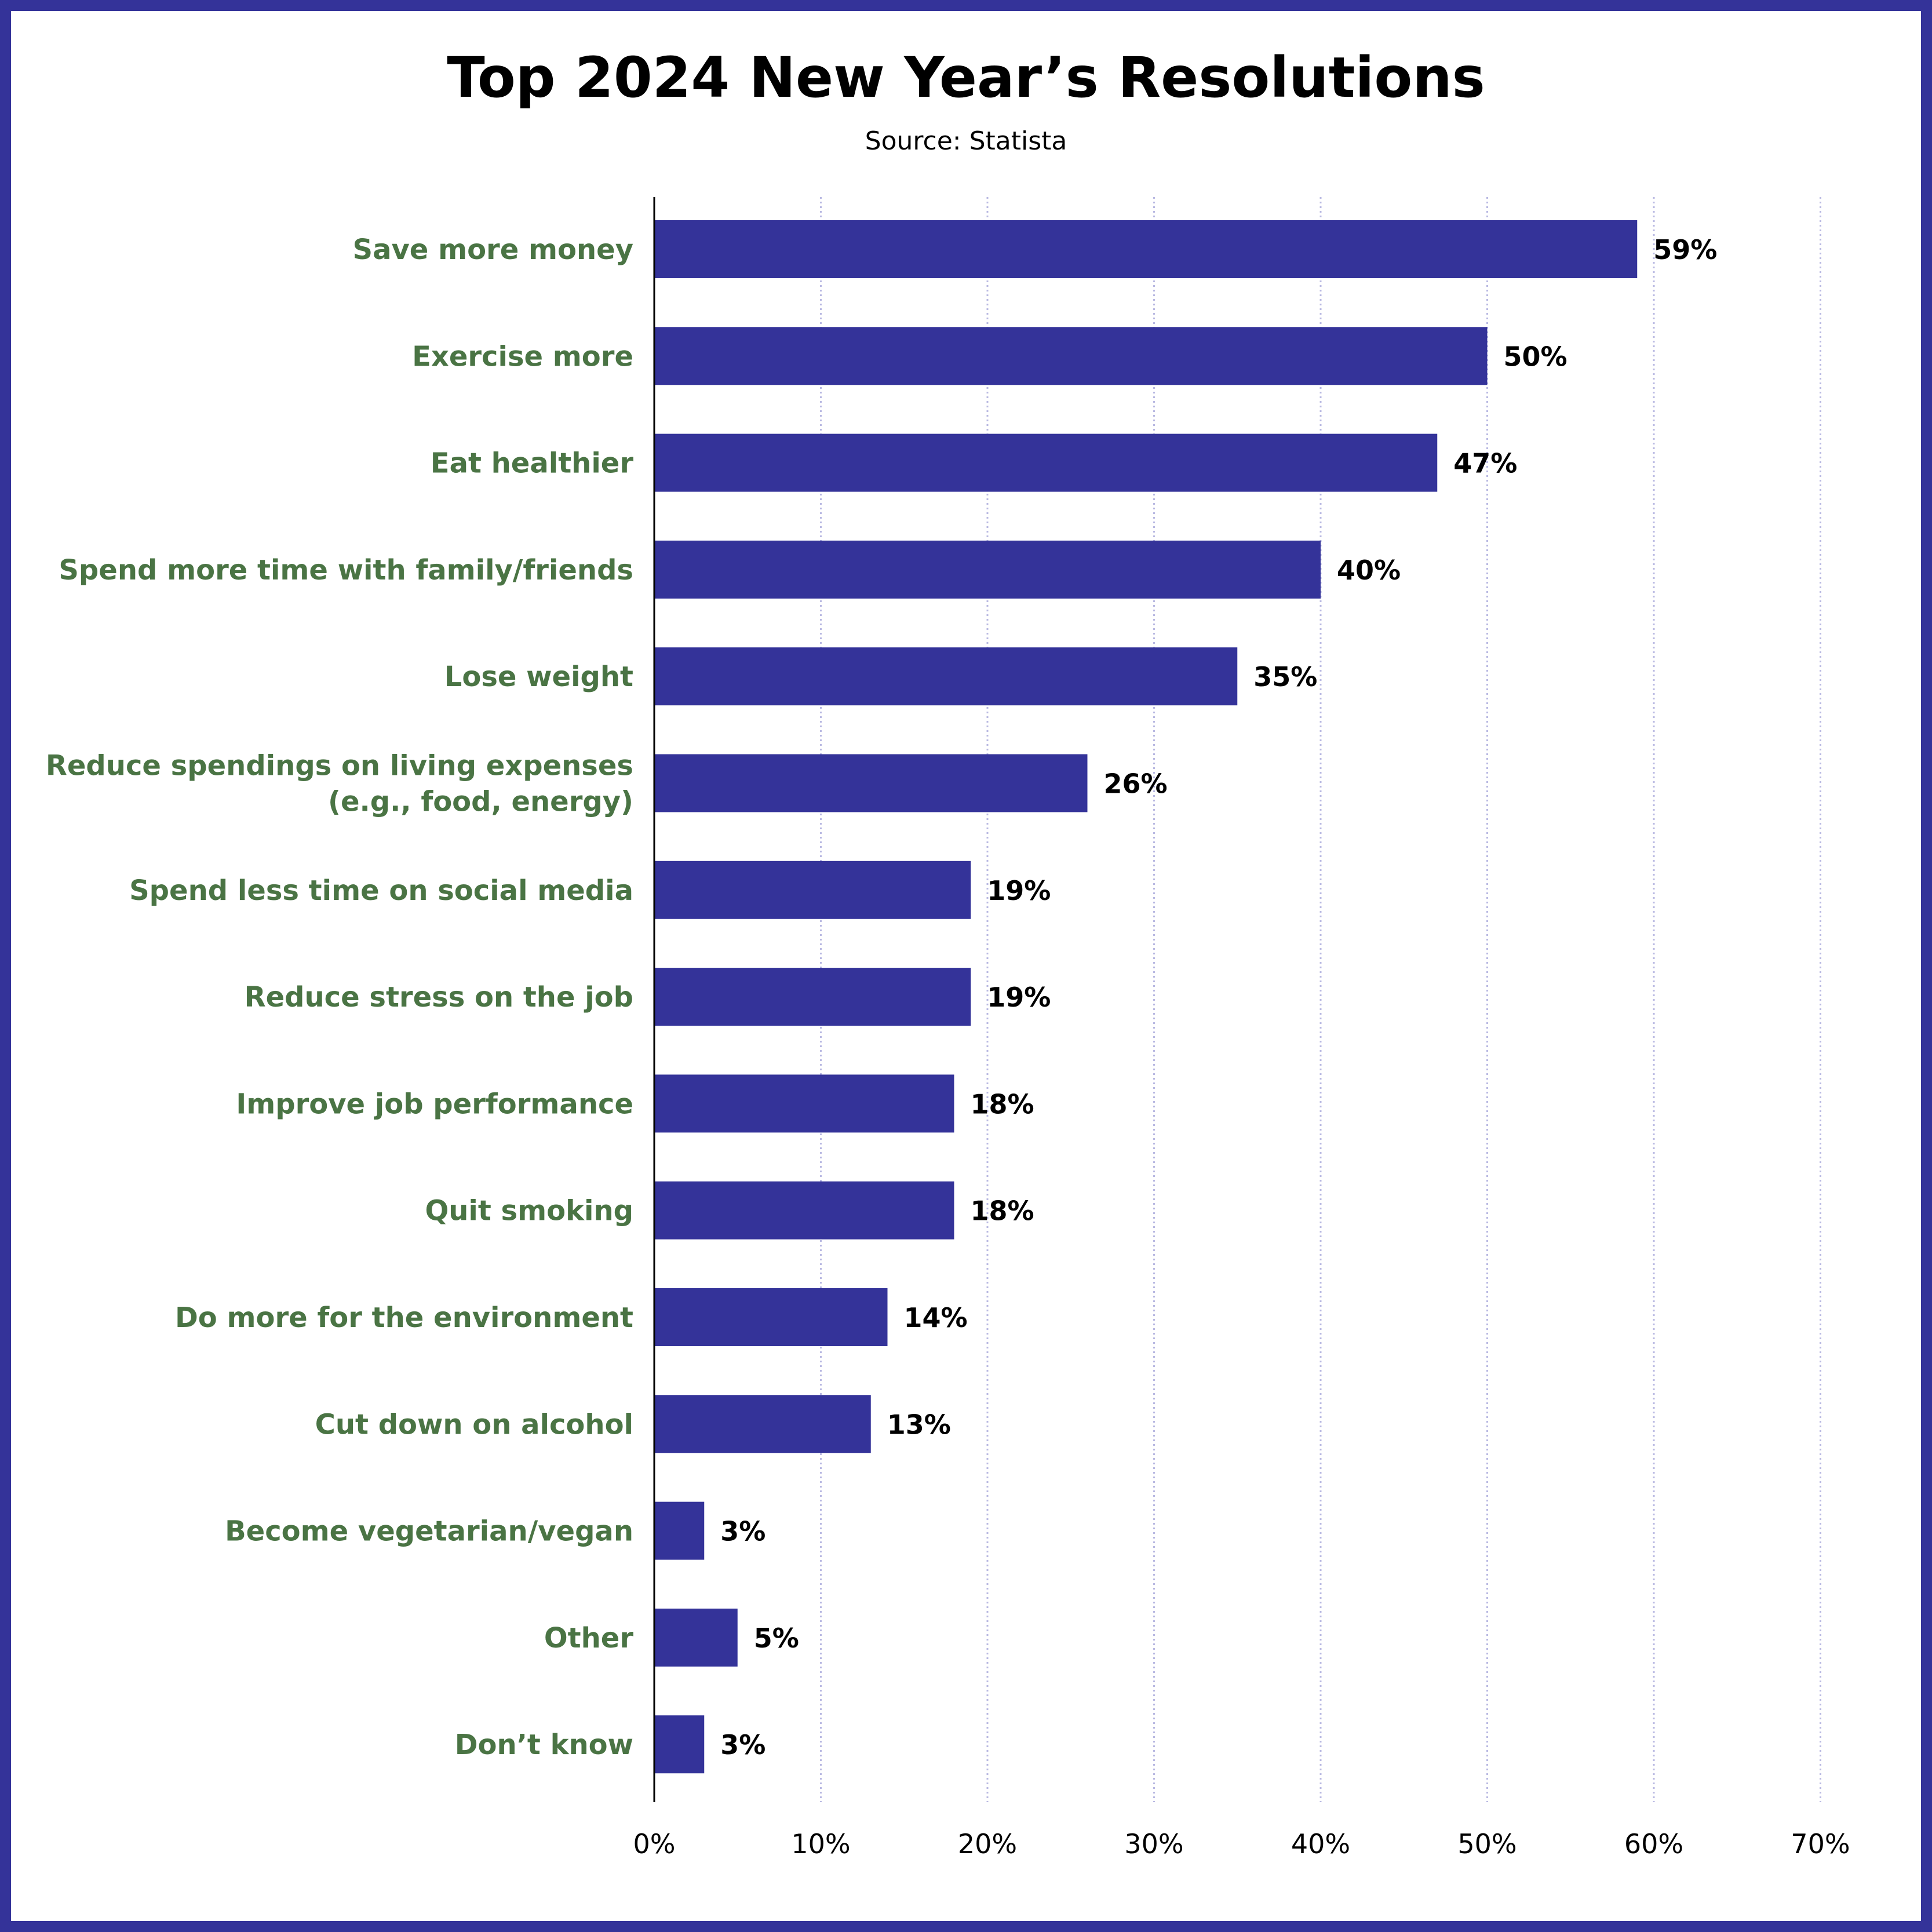  Describe the element at coordinates (404, 1318) in the screenshot. I see `category-label: Do more for the environment` at that location.